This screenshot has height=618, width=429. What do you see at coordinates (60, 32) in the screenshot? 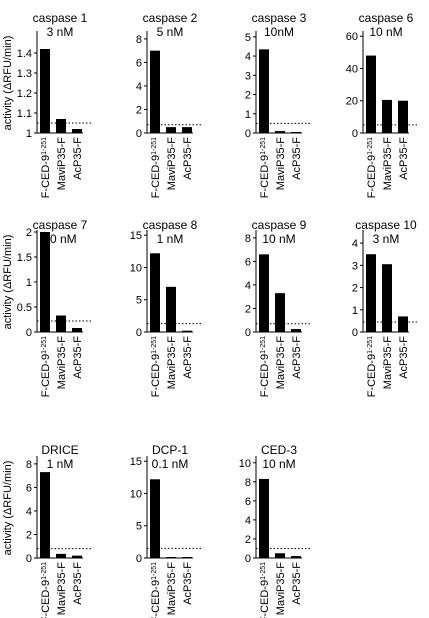
I see `panel-concentration: 3 nM` at bounding box center [60, 32].